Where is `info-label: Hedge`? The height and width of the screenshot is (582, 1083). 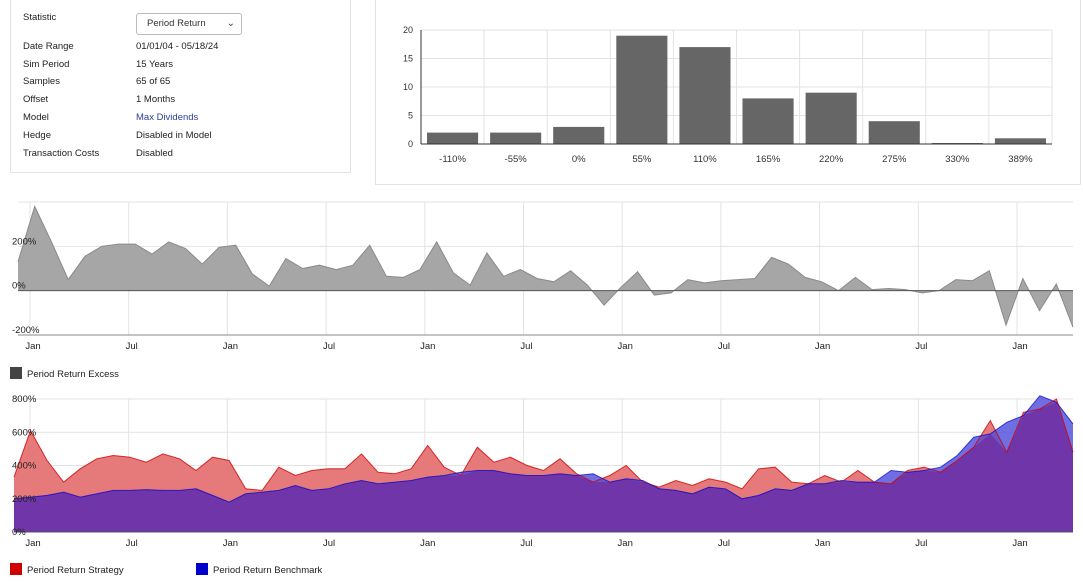 info-label: Hedge is located at coordinates (37, 135).